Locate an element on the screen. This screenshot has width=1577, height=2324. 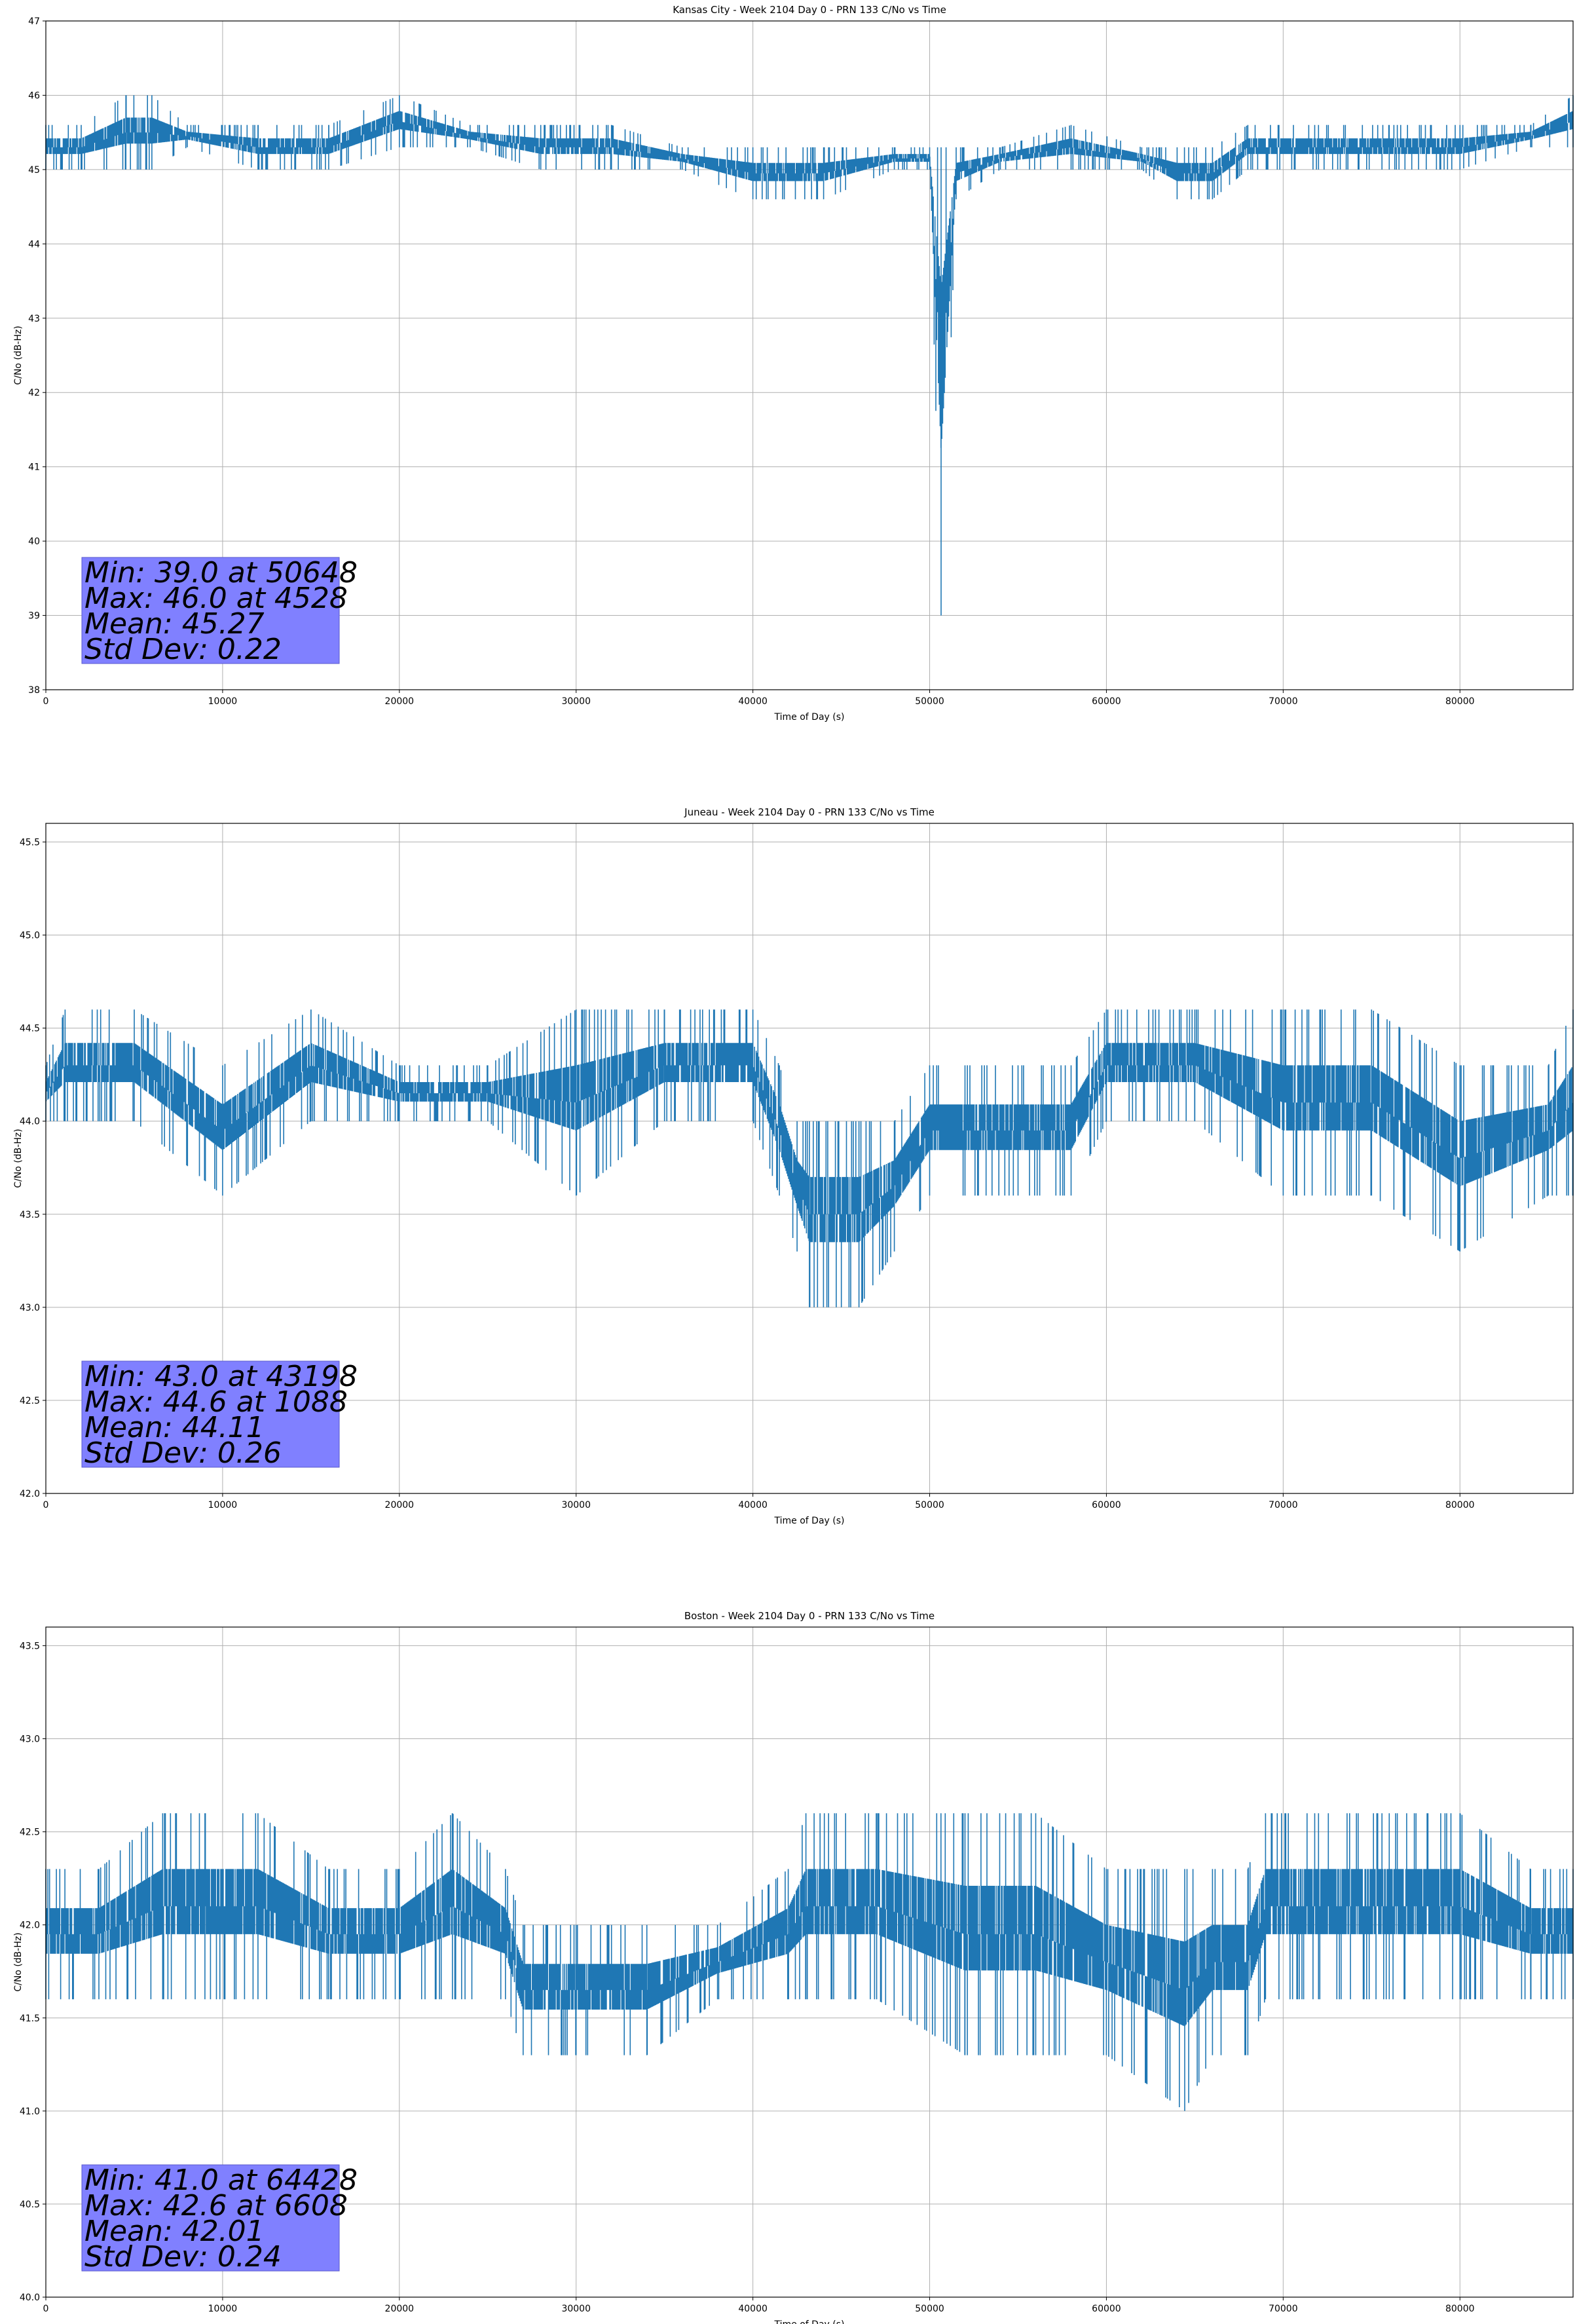
y-tick-label: 47 is located at coordinates (34, 21).